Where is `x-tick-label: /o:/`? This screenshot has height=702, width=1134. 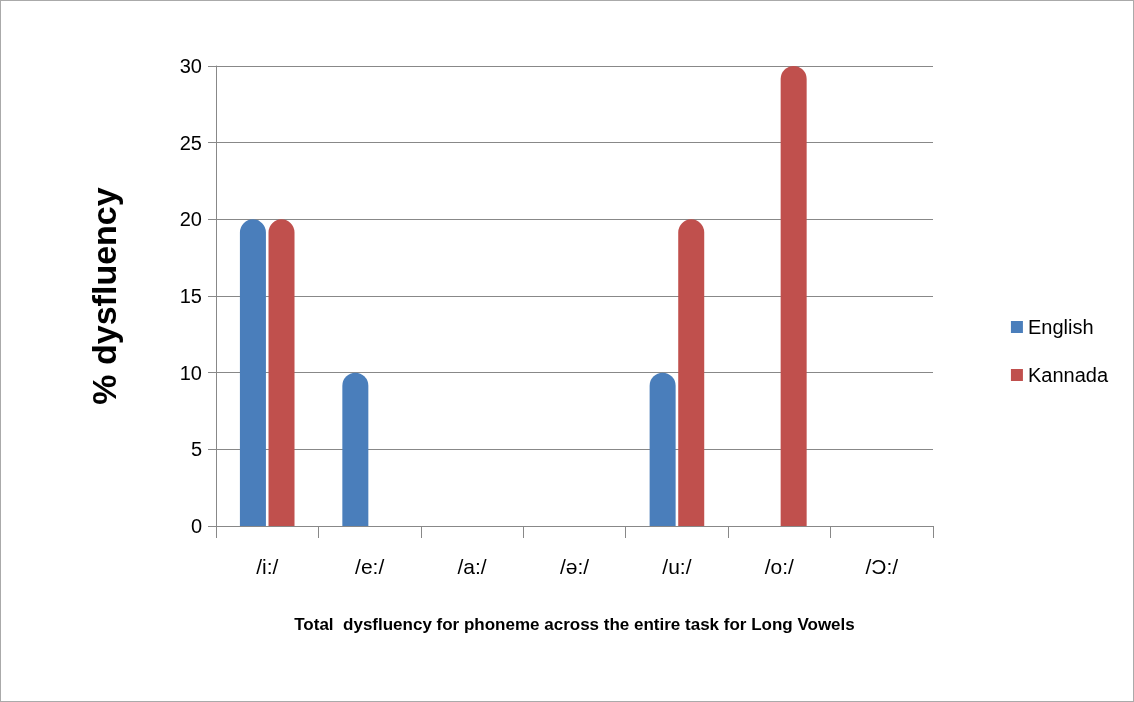 x-tick-label: /o:/ is located at coordinates (779, 566).